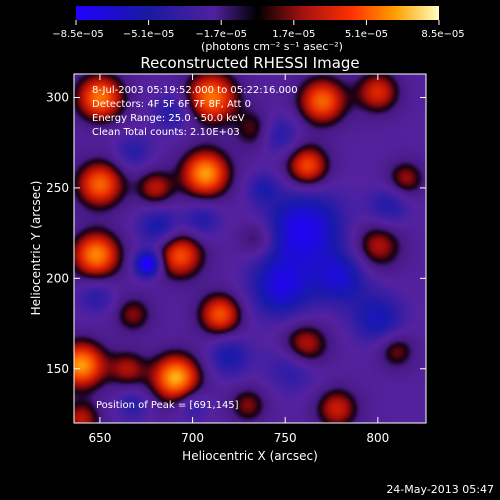 This screenshot has height=500, width=500. I want to click on colorbar-tick-label: −5.1e−05, so click(149, 34).